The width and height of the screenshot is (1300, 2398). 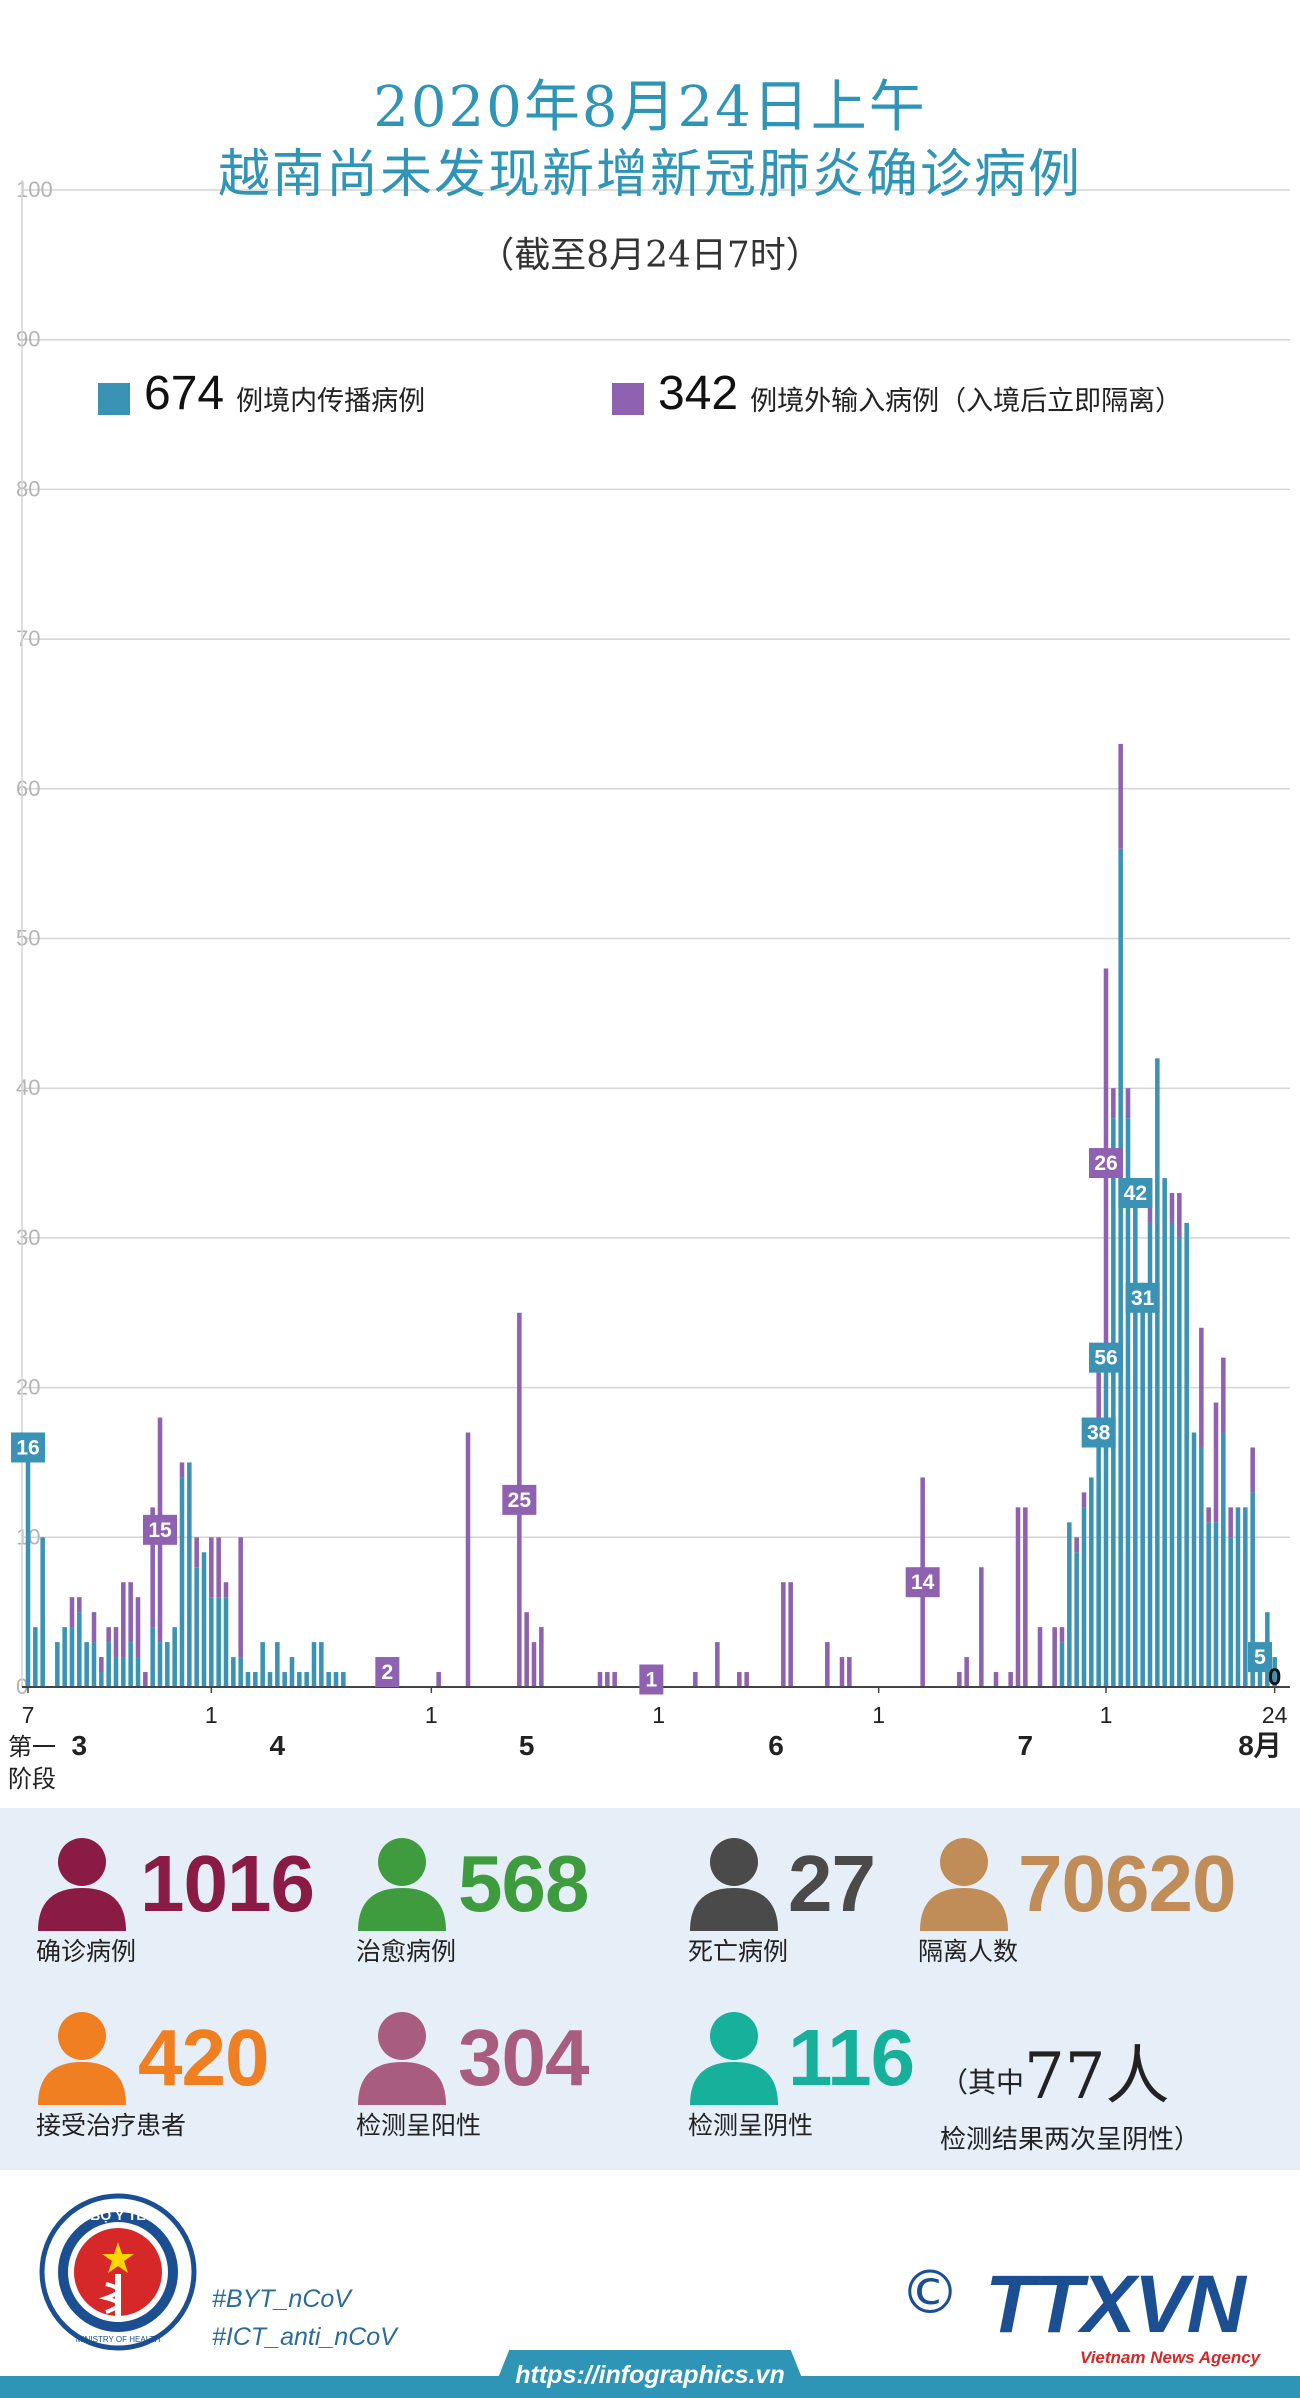 I want to click on value-label: 56, so click(x=1105, y=1358).